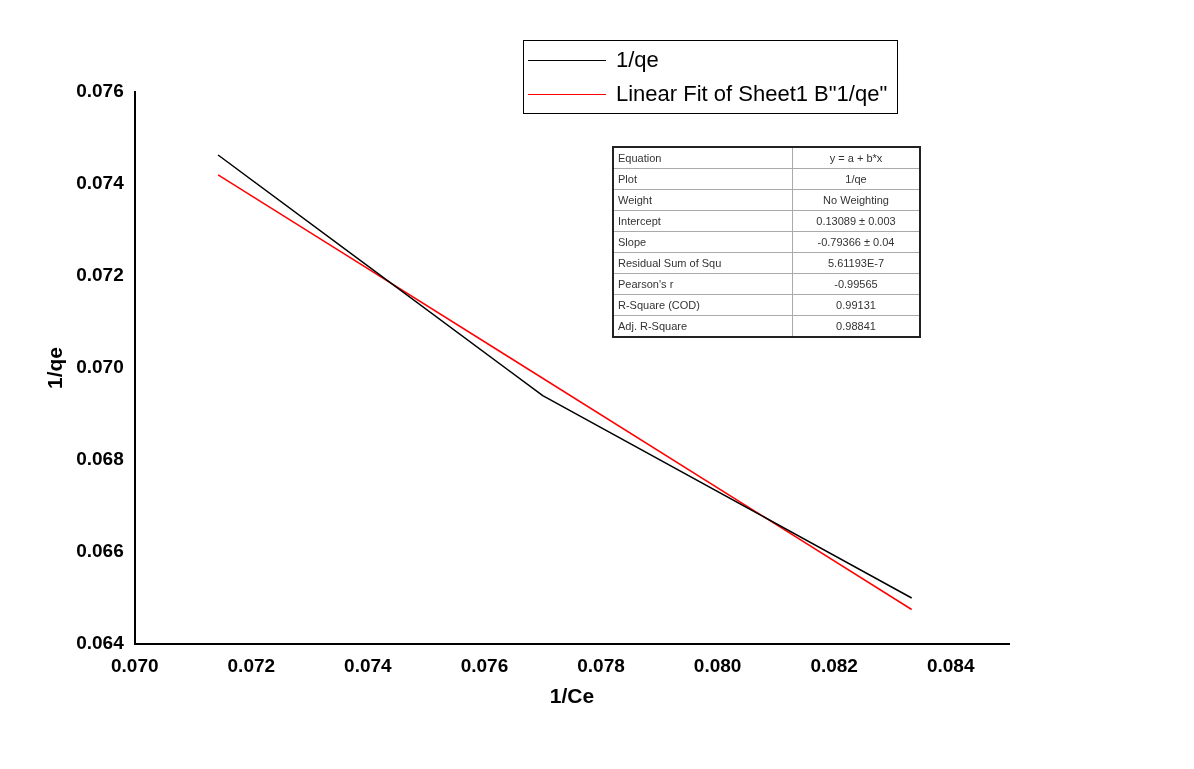 The image size is (1194, 769). What do you see at coordinates (834, 665) in the screenshot?
I see `x-tick-label: 0.082` at bounding box center [834, 665].